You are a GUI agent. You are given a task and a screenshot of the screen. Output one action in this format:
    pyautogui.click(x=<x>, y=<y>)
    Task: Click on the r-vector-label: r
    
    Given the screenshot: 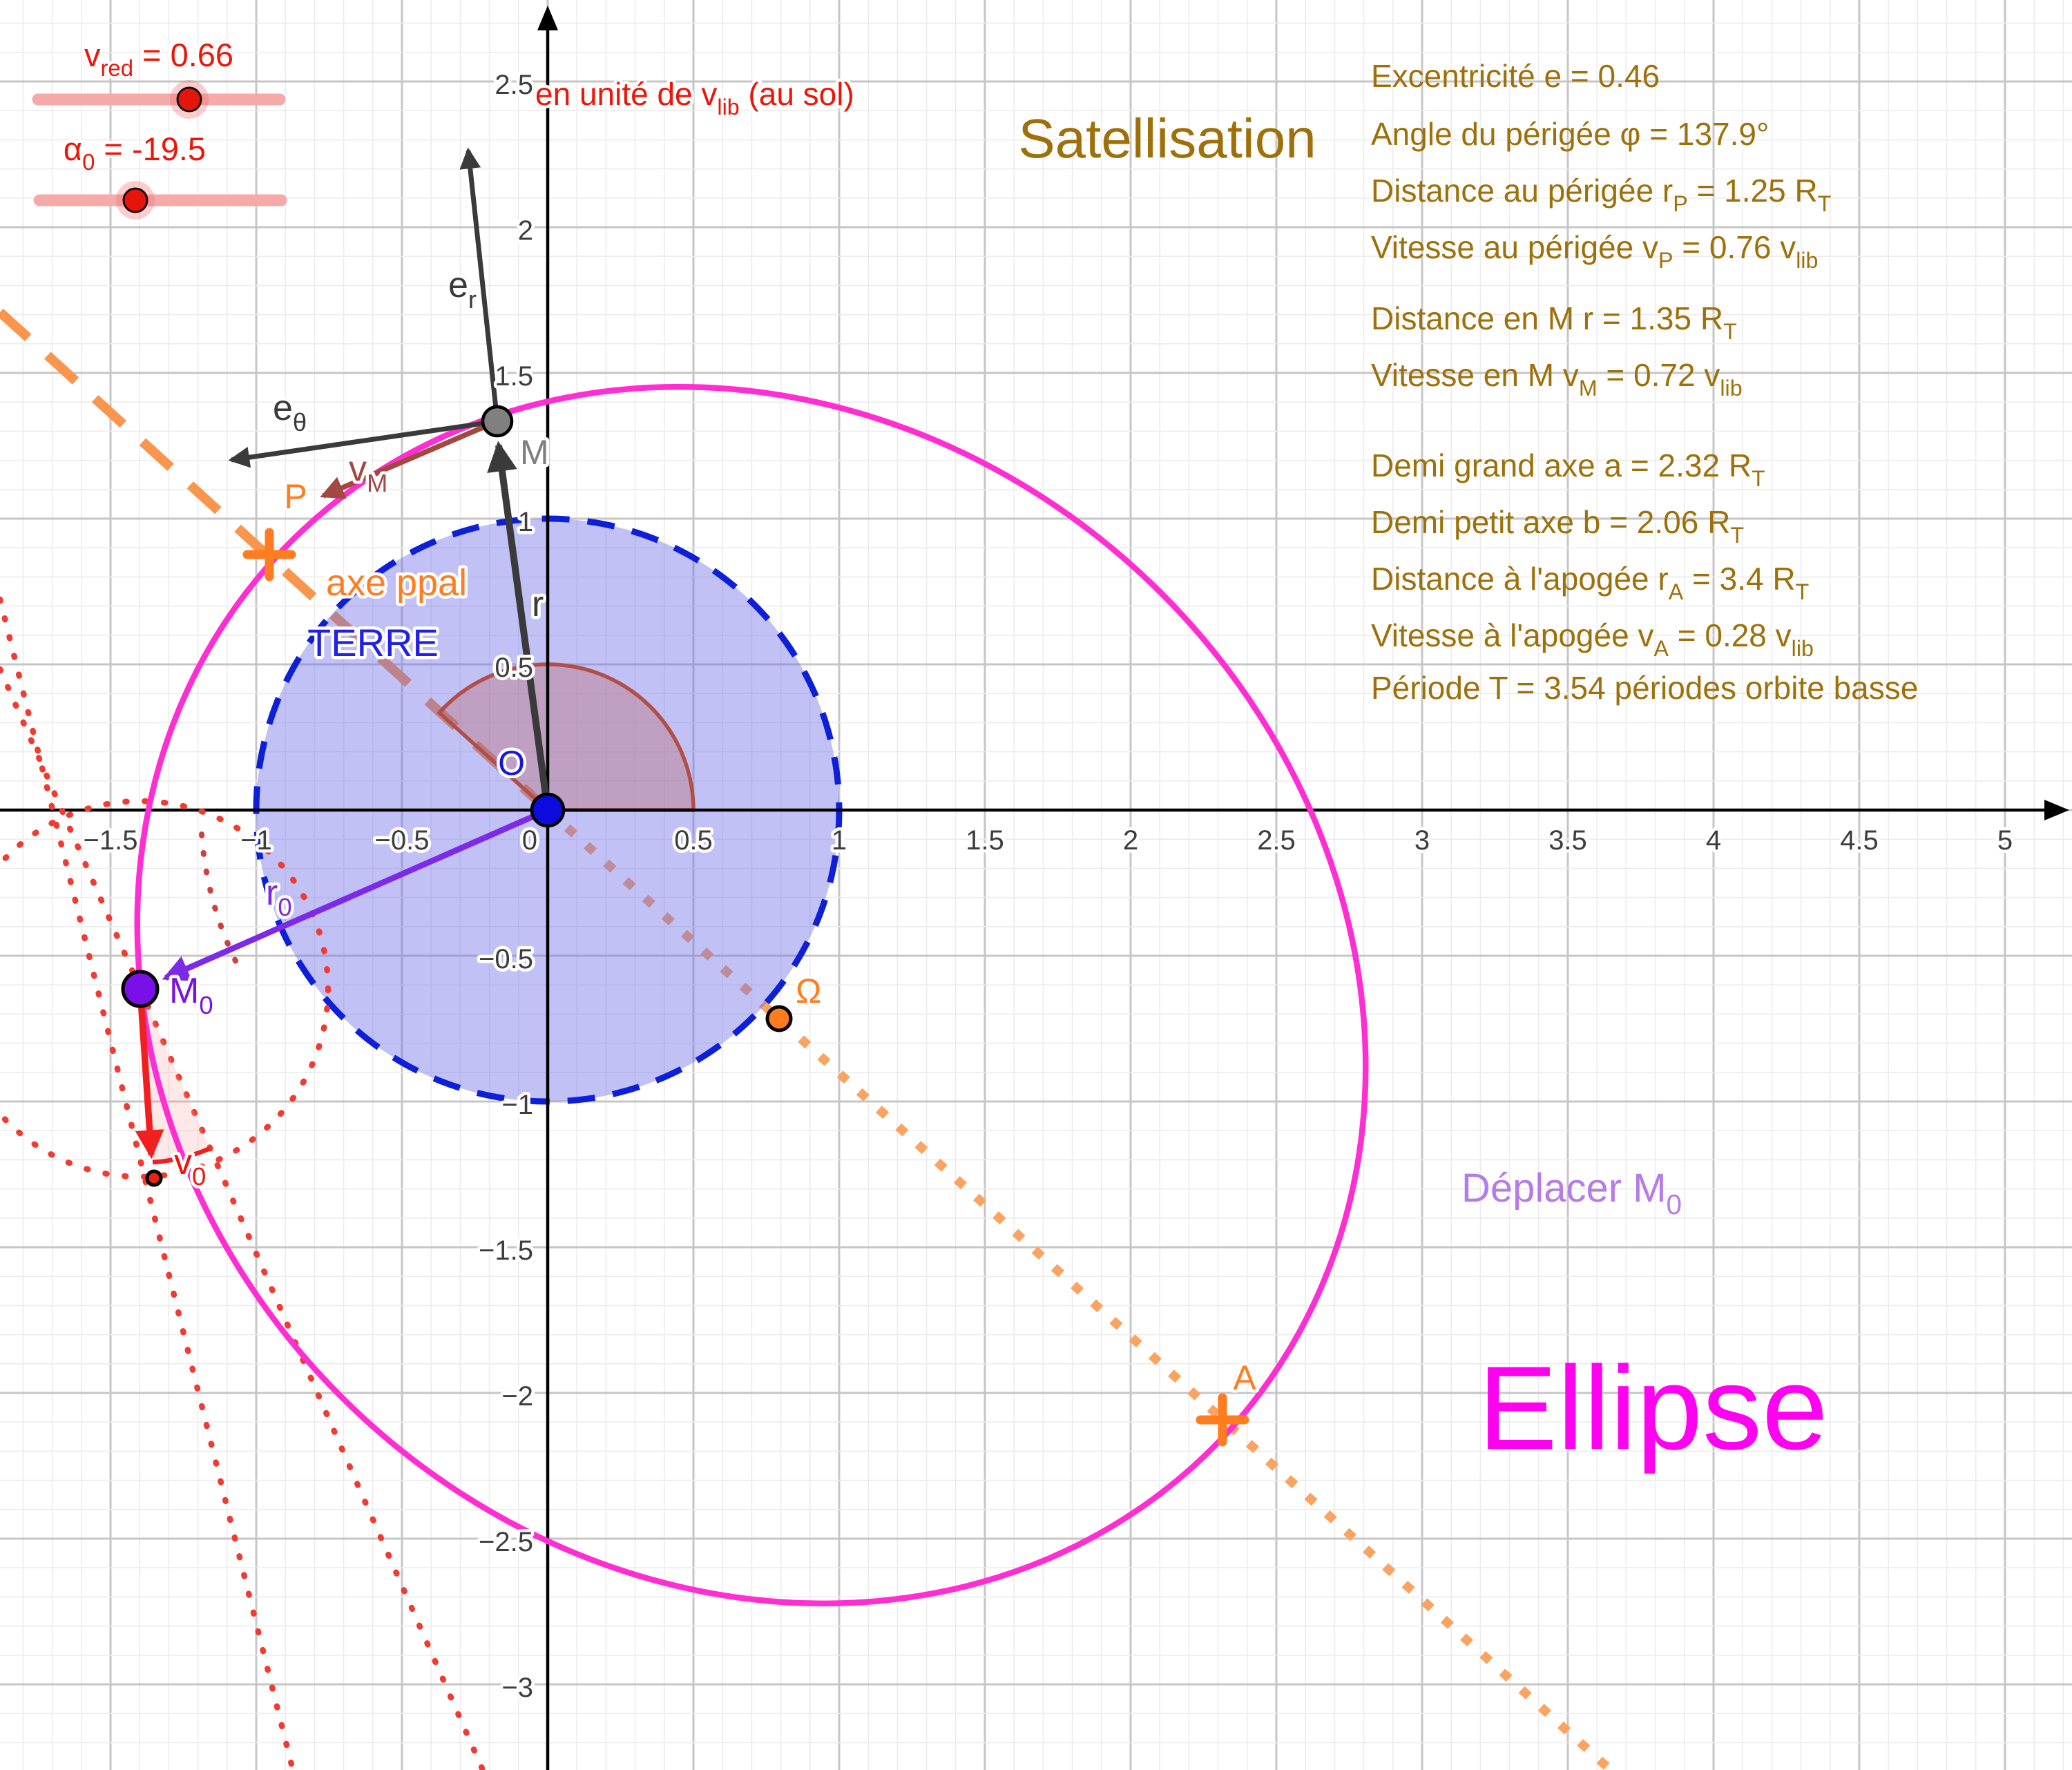 What is the action you would take?
    pyautogui.click(x=538, y=604)
    